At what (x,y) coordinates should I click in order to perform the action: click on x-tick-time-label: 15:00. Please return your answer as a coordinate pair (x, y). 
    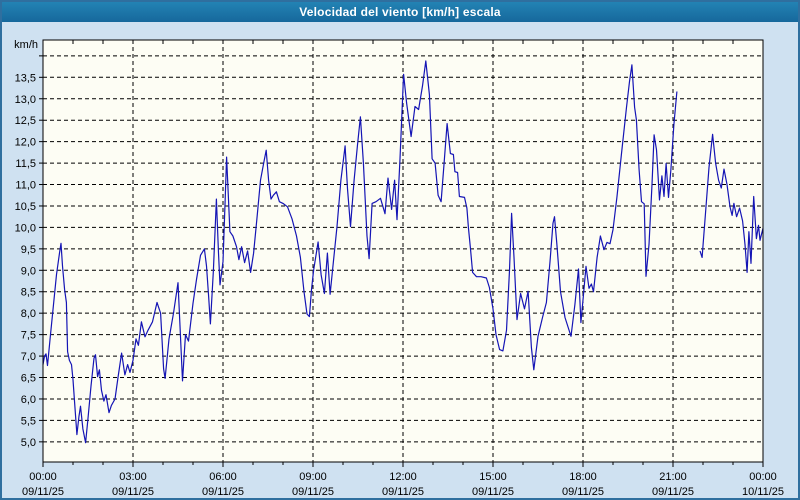
    Looking at the image, I should click on (493, 477).